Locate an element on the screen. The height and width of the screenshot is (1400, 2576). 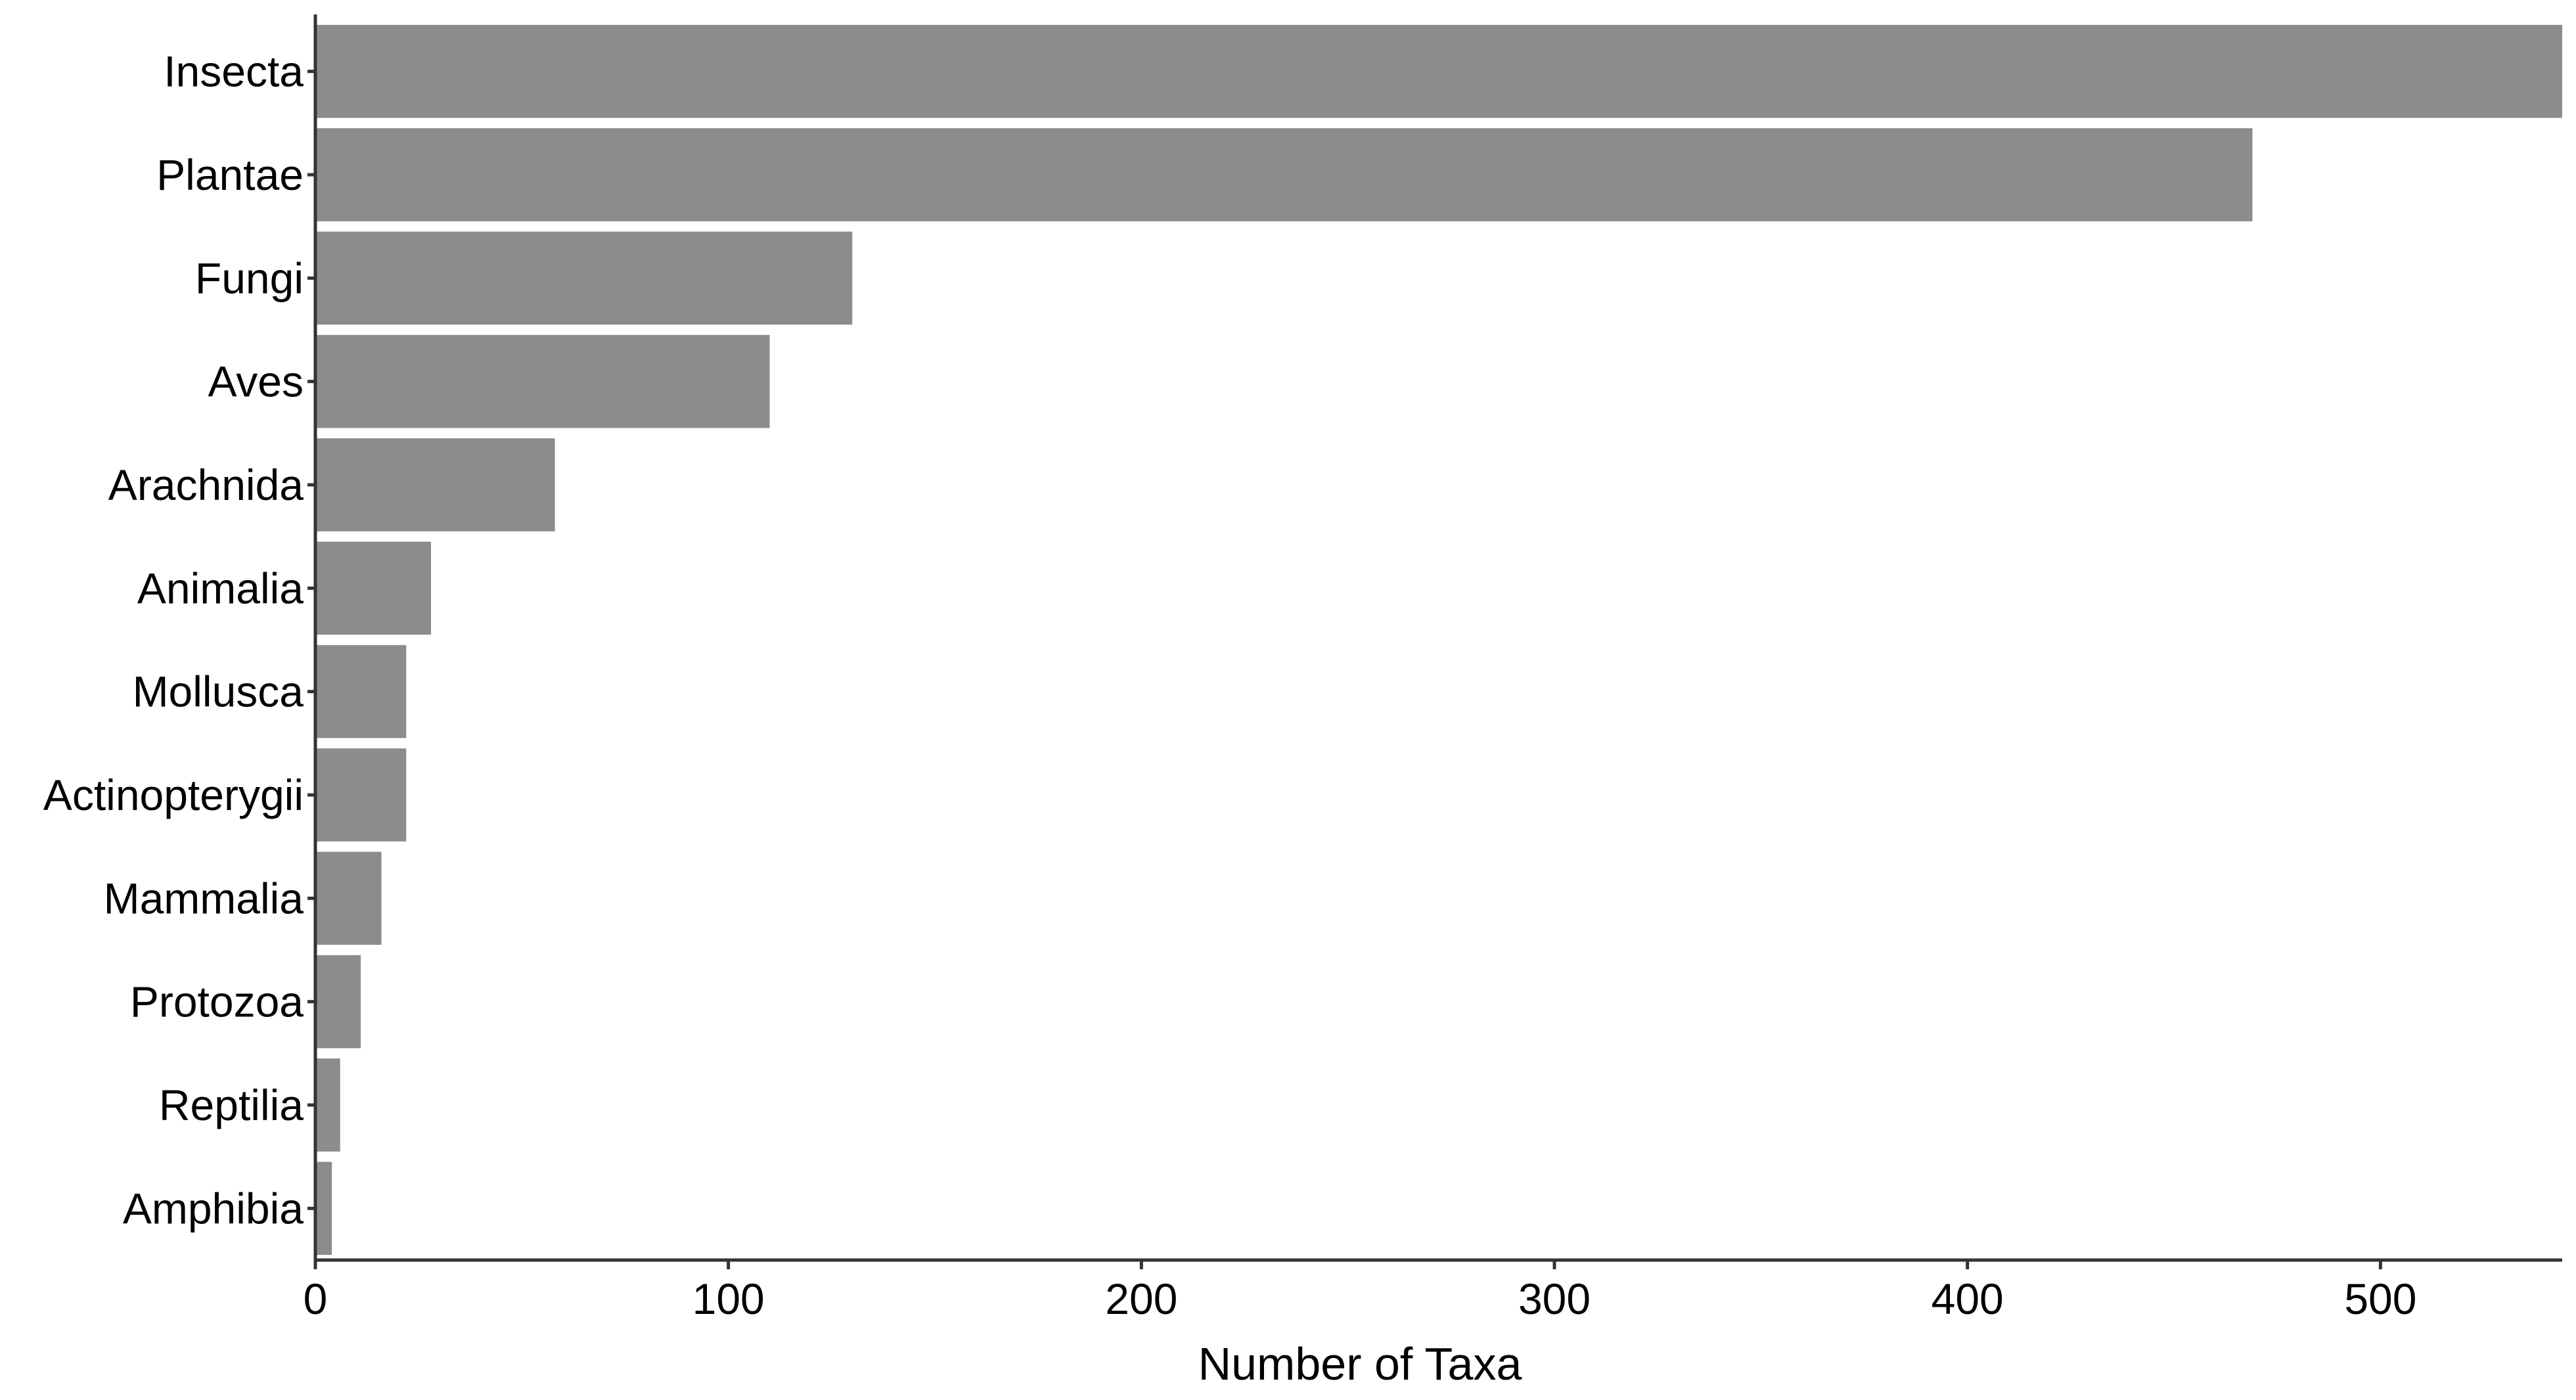
y-tick-label-reptilia: Reptilia is located at coordinates (231, 1105).